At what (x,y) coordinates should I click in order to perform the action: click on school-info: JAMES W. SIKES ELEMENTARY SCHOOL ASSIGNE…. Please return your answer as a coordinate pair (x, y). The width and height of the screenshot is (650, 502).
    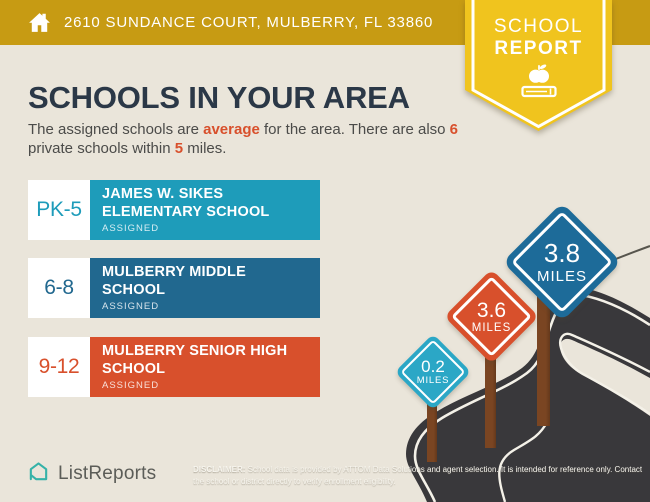
    Looking at the image, I should click on (205, 210).